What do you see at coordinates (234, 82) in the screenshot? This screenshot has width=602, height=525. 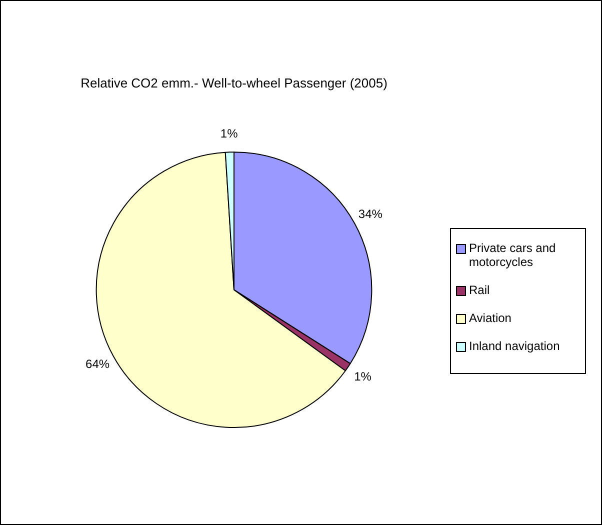 I see `chart-title: Relative CO2 emm.- Well-to-wheel Passenger (2005)` at bounding box center [234, 82].